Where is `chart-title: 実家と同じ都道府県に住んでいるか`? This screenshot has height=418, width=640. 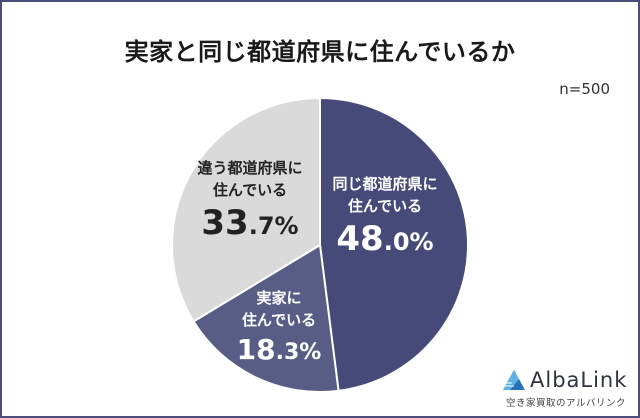
chart-title: 実家と同じ都道府県に住んでいるか is located at coordinates (320, 52).